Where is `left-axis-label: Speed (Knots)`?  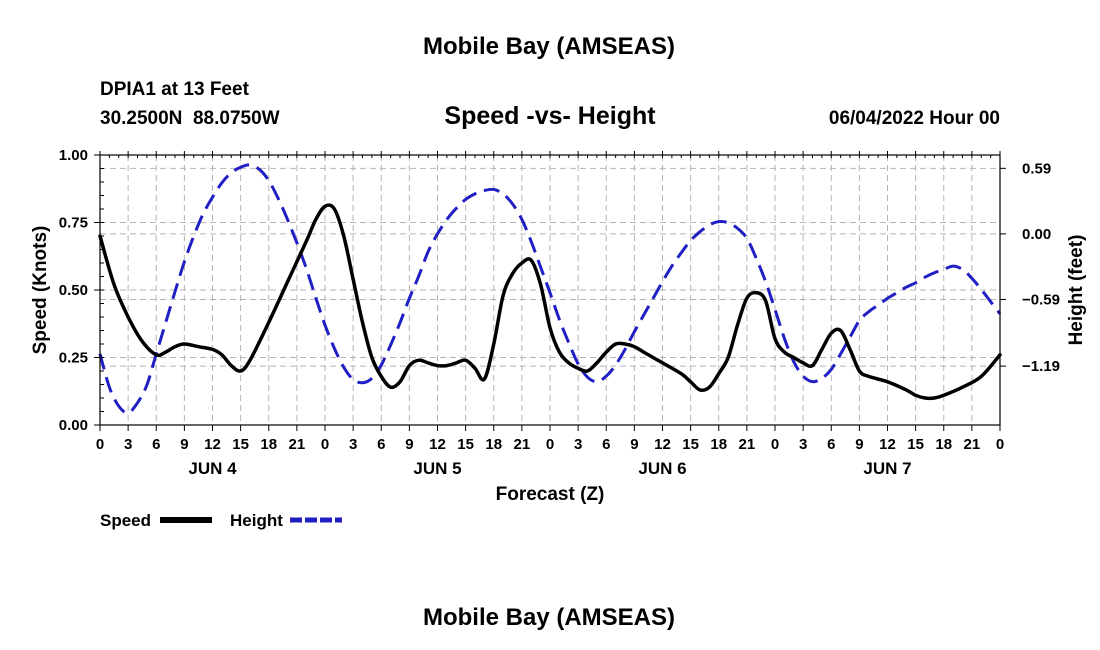
left-axis-label: Speed (Knots) is located at coordinates (40, 290).